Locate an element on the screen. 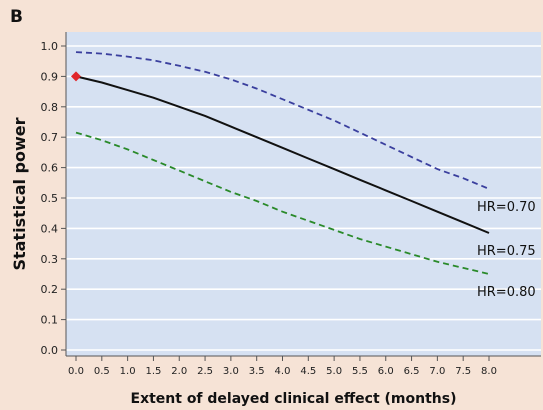  y-tick-label: 0.8 is located at coordinates (50, 107).